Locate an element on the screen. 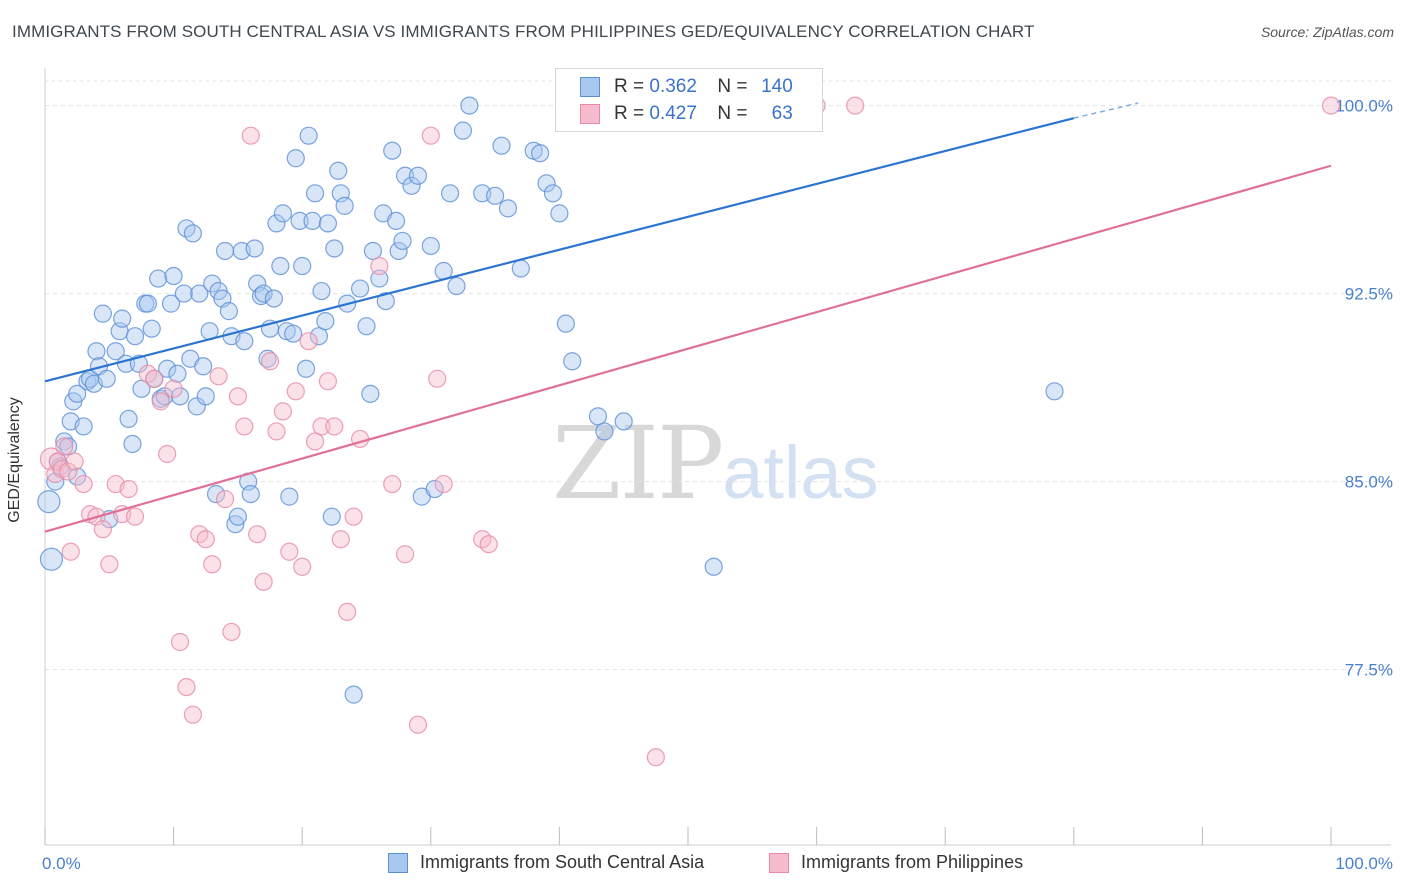  legend-row-philippines: R = 0.427 N = 63 is located at coordinates (686, 114).